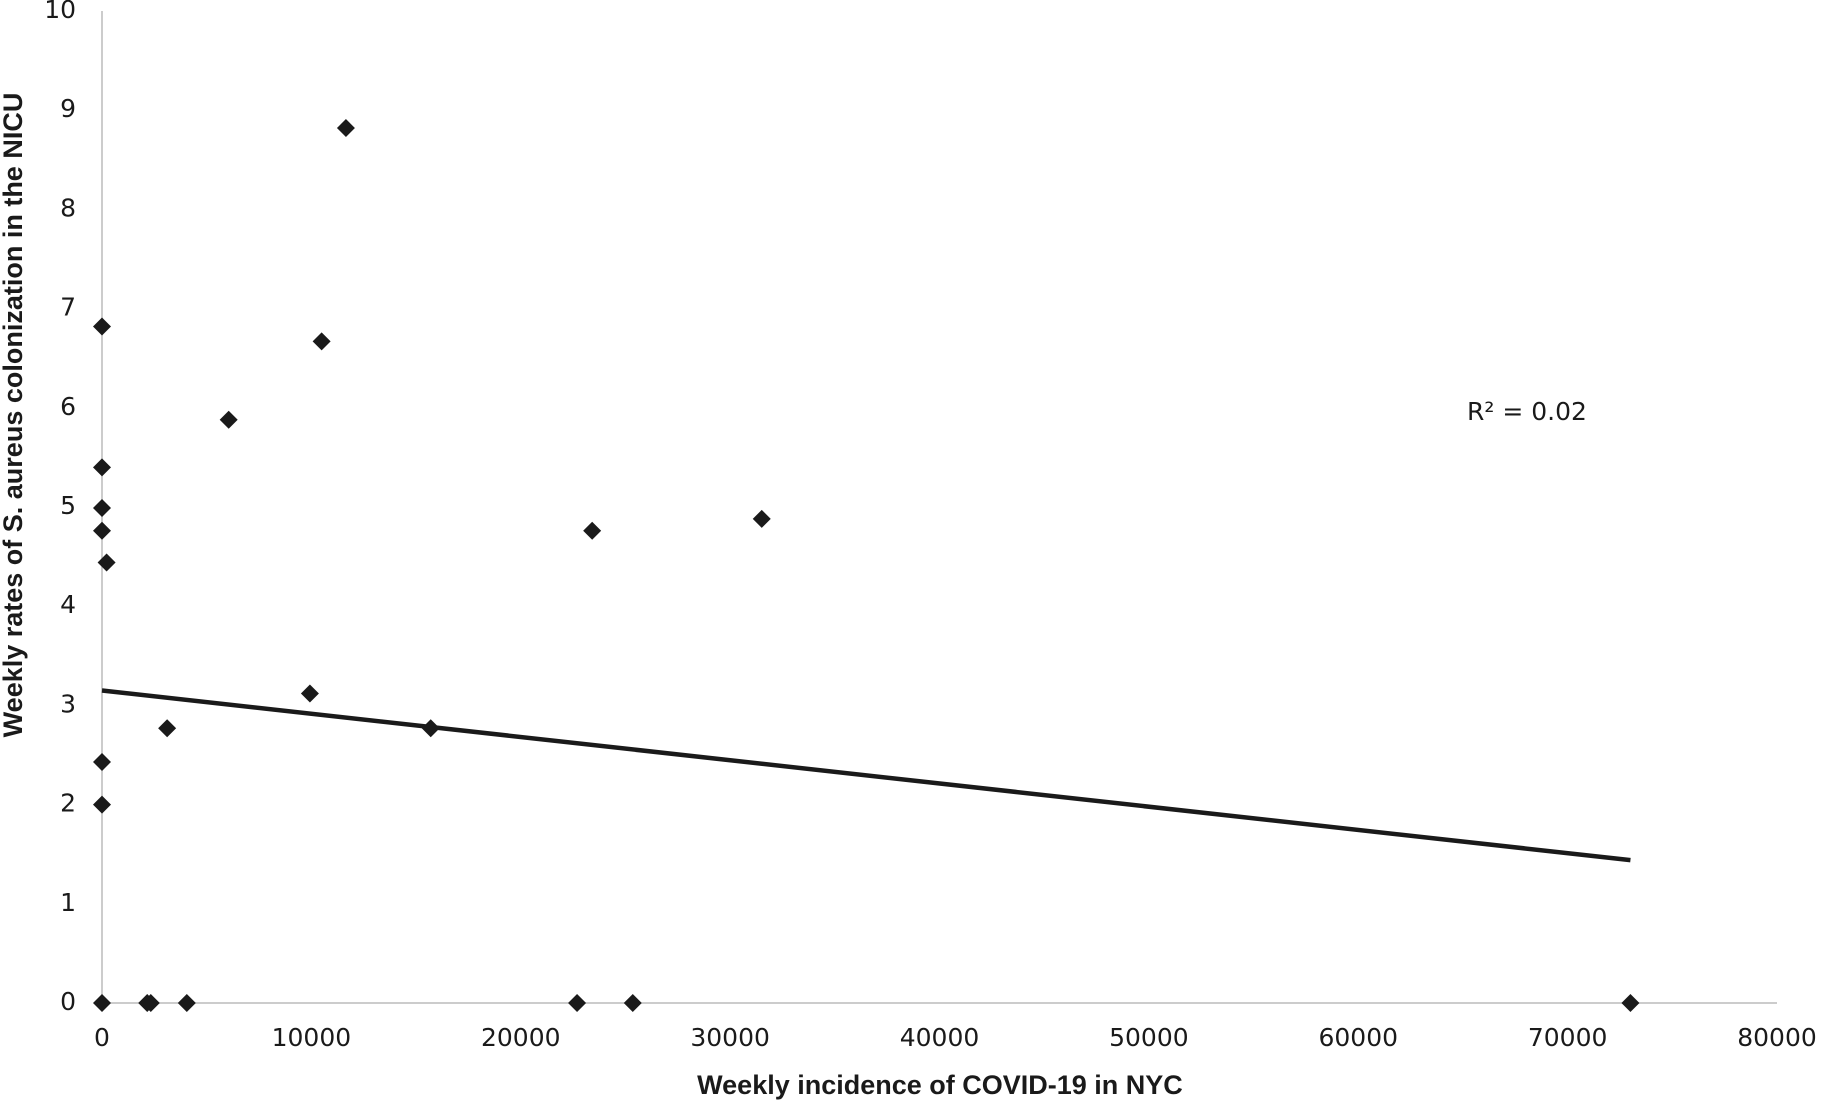 This screenshot has height=1103, width=1821. I want to click on x-tick-label: 30000, so click(730, 1037).